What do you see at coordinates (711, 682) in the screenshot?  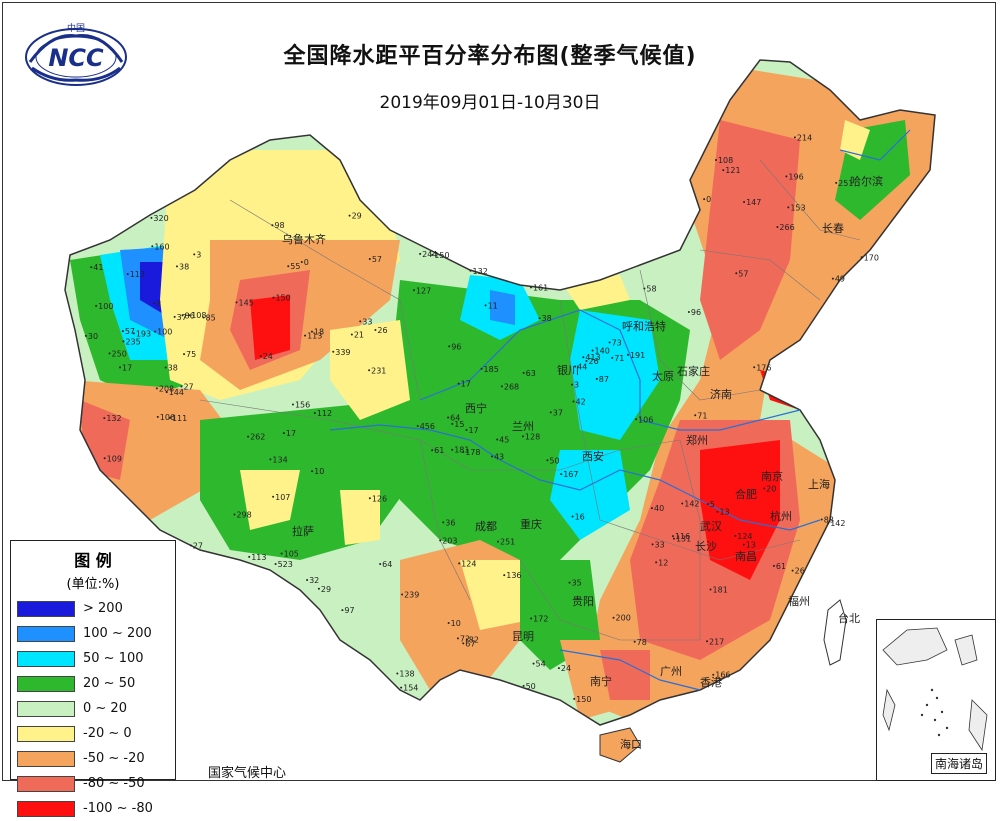 I see `city-label: 香港` at bounding box center [711, 682].